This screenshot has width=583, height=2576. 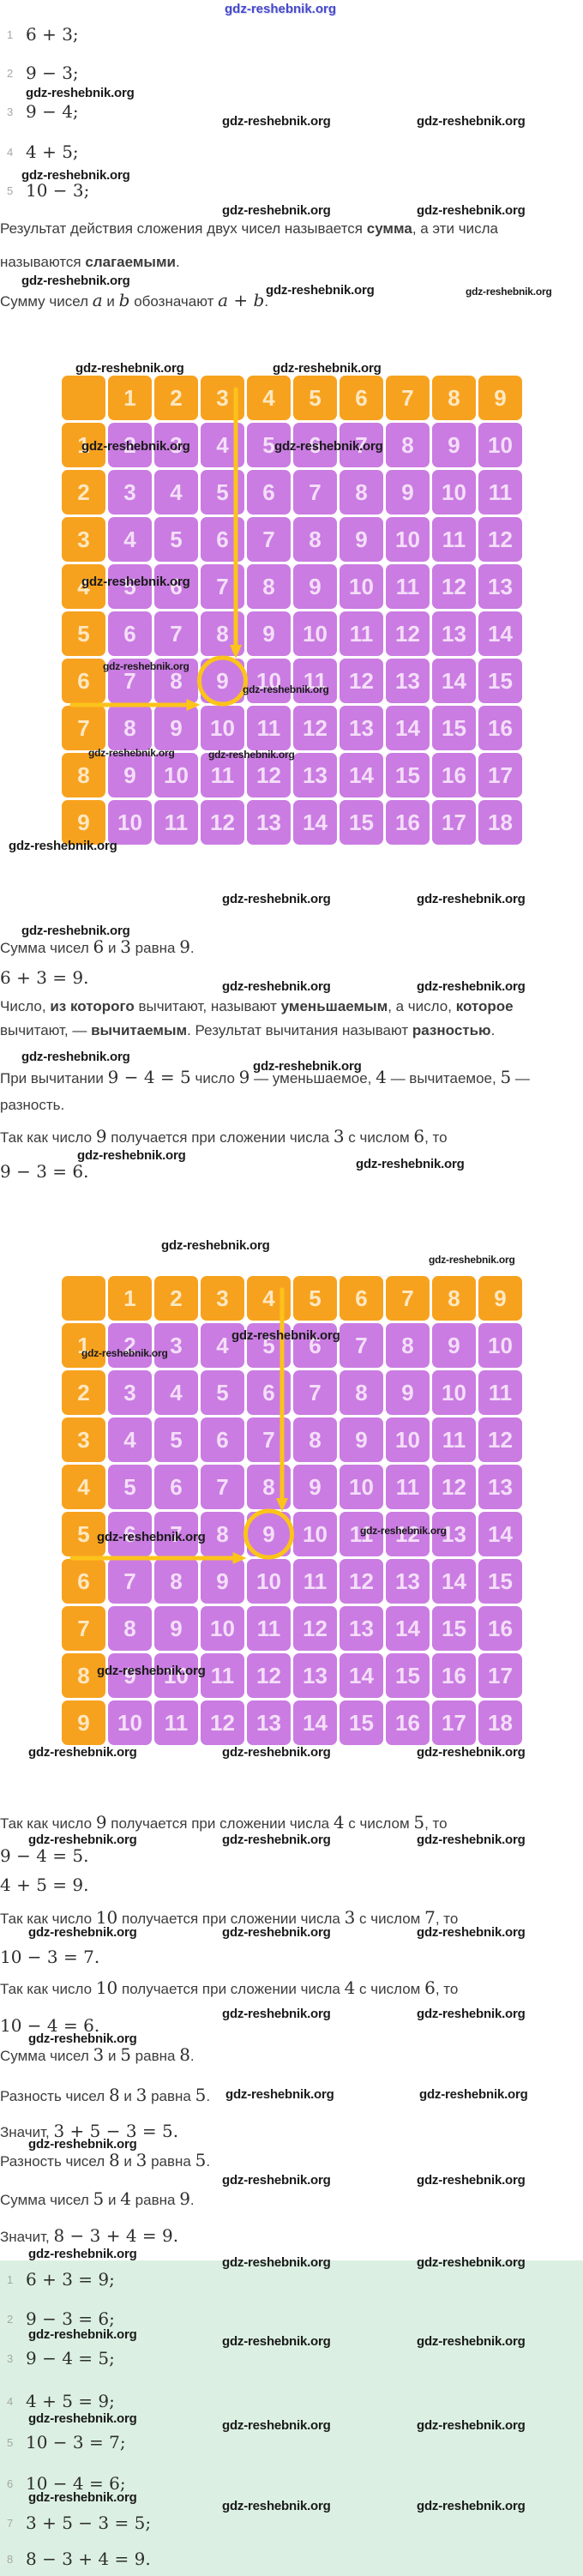 I want to click on row-header-cell: 6, so click(x=83, y=1581).